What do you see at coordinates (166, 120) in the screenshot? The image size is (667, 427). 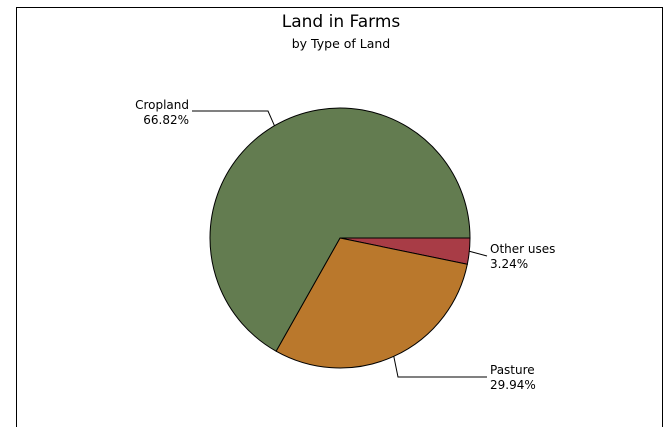 I see `slice-value-cropland: 66.82%` at bounding box center [166, 120].